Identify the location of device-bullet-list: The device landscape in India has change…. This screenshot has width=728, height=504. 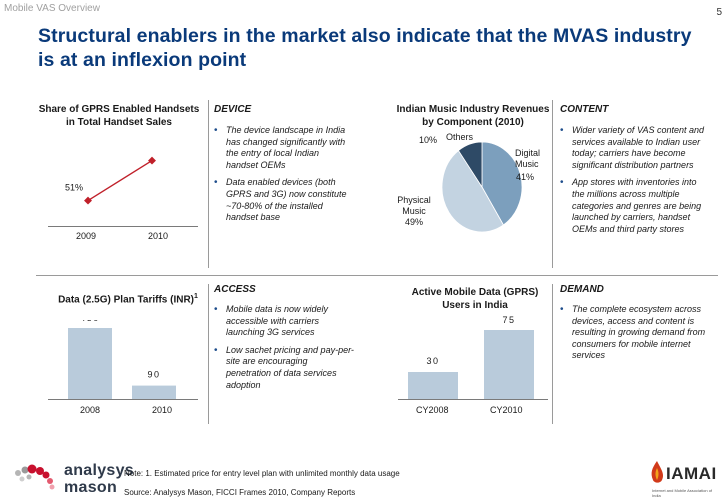
(283, 177).